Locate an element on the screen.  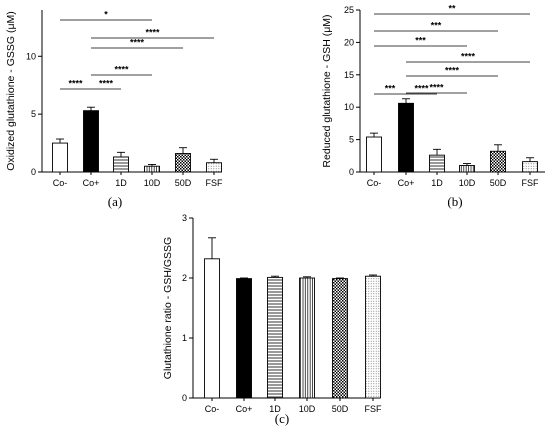
significance-label: ** is located at coordinates (452, 9).